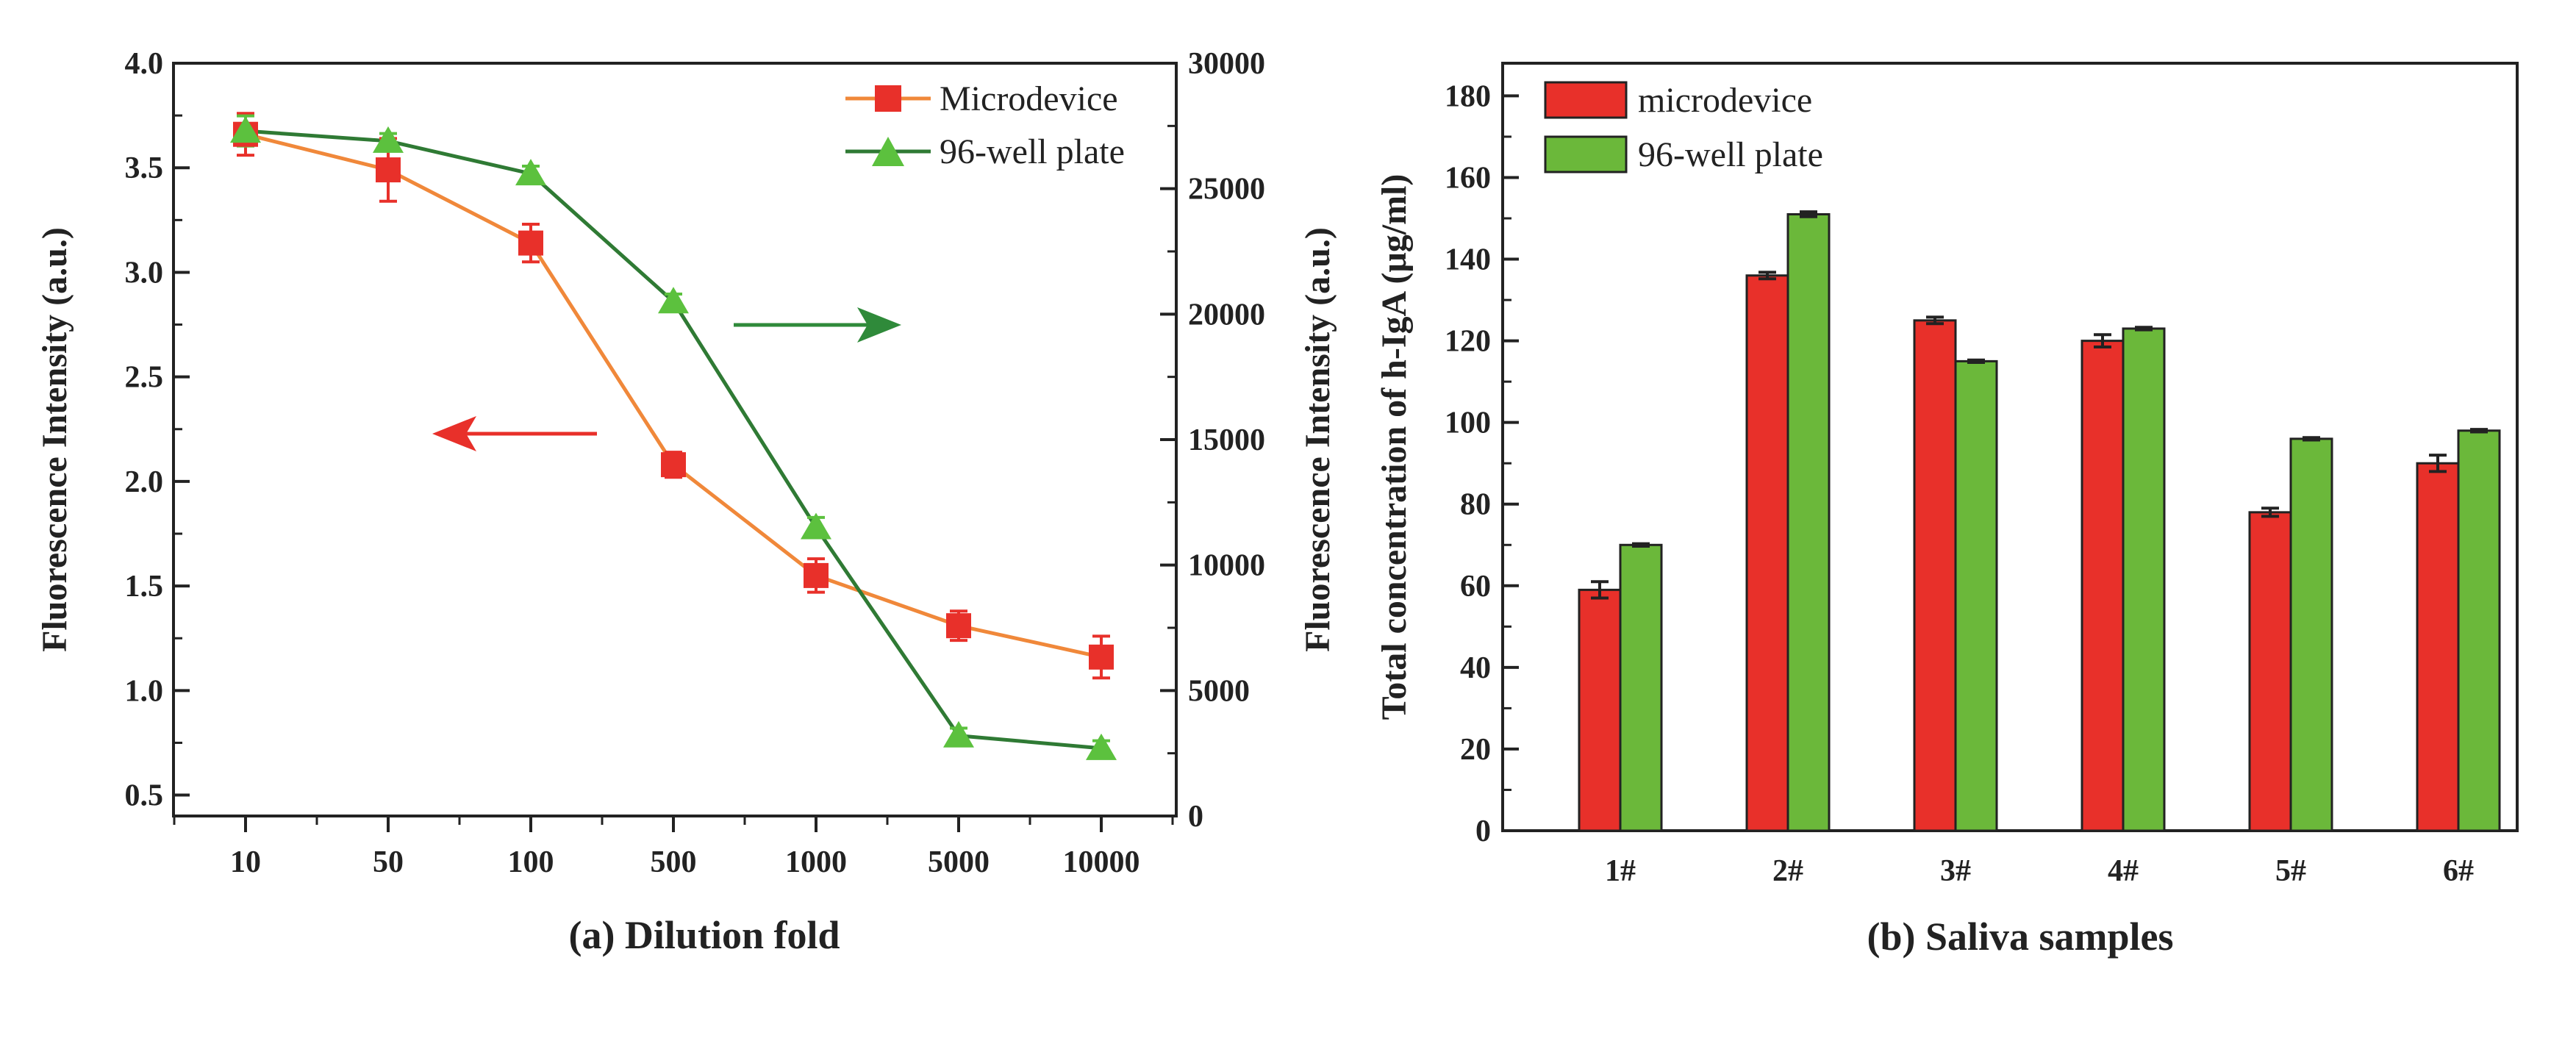  I want to click on legend-label-96-well-plate-b: 96-well plate, so click(1730, 154).